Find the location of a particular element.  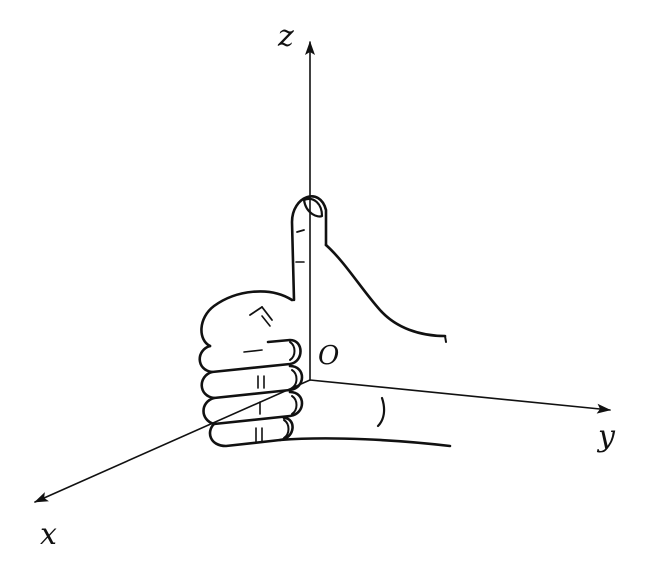

x-axis-label: x is located at coordinates (48, 534).